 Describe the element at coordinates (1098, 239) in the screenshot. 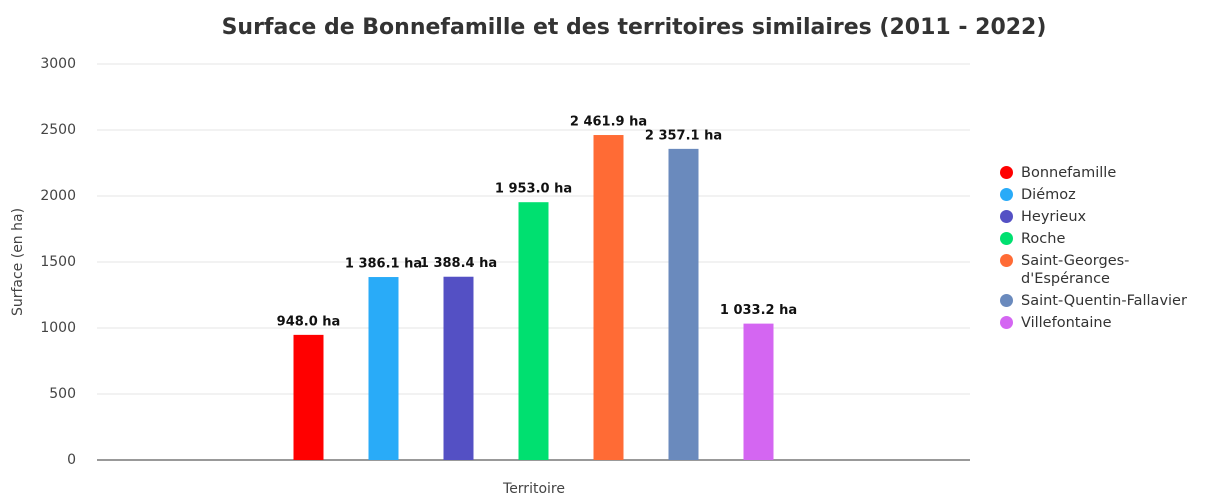

I see `legend-item: Roche` at that location.